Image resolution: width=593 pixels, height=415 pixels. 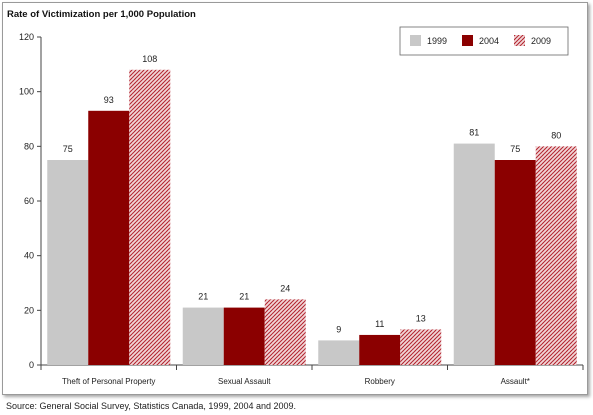 I want to click on legend-label: 1999, so click(x=437, y=41).